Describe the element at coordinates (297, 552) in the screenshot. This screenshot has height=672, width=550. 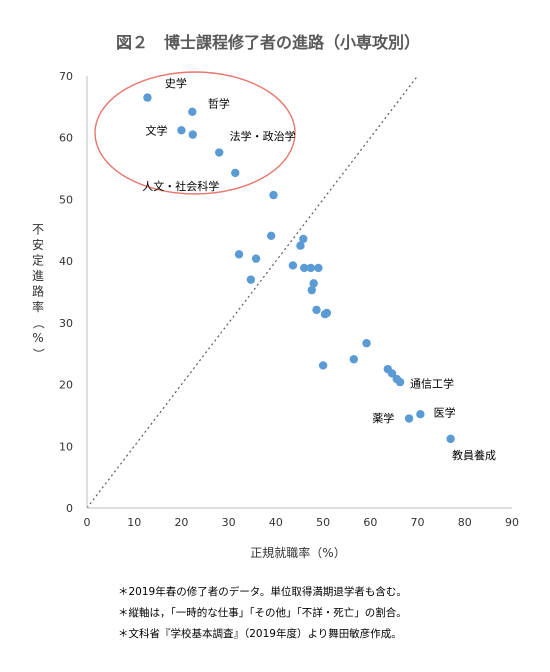
I see `x-axis-label: 正規就職率（%）` at that location.